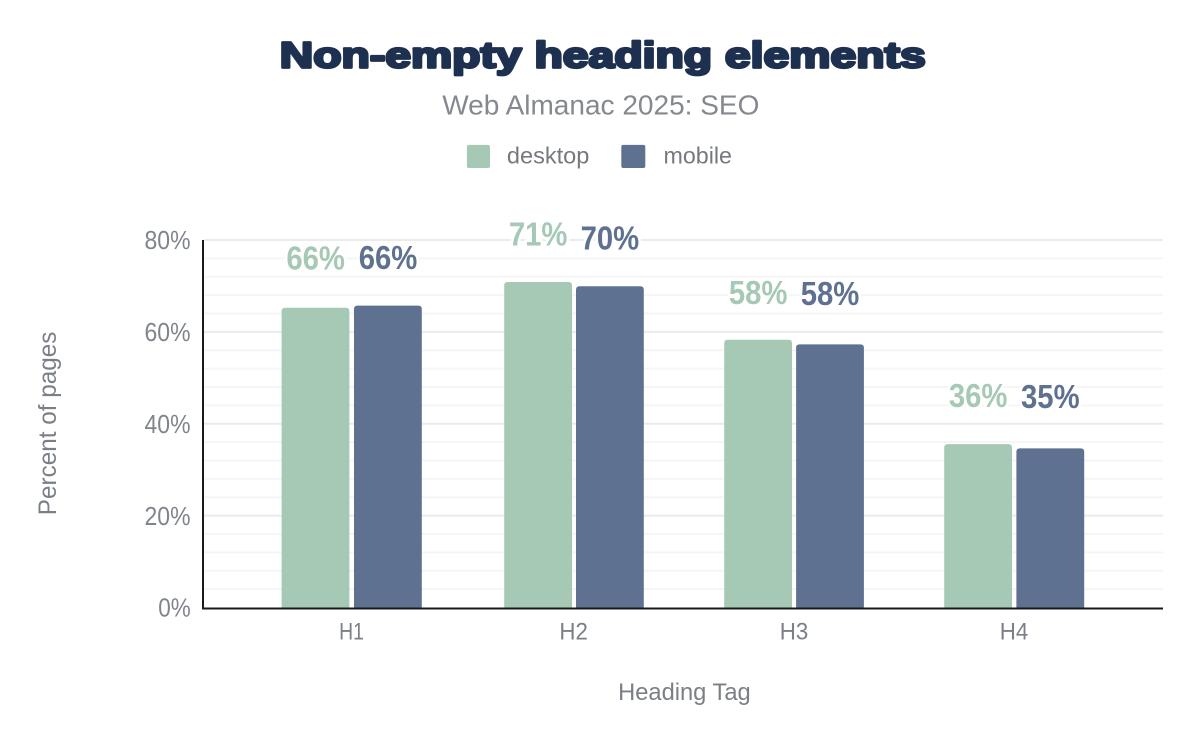 This screenshot has height=747, width=1200. I want to click on svg-text: desktop, so click(548, 156).